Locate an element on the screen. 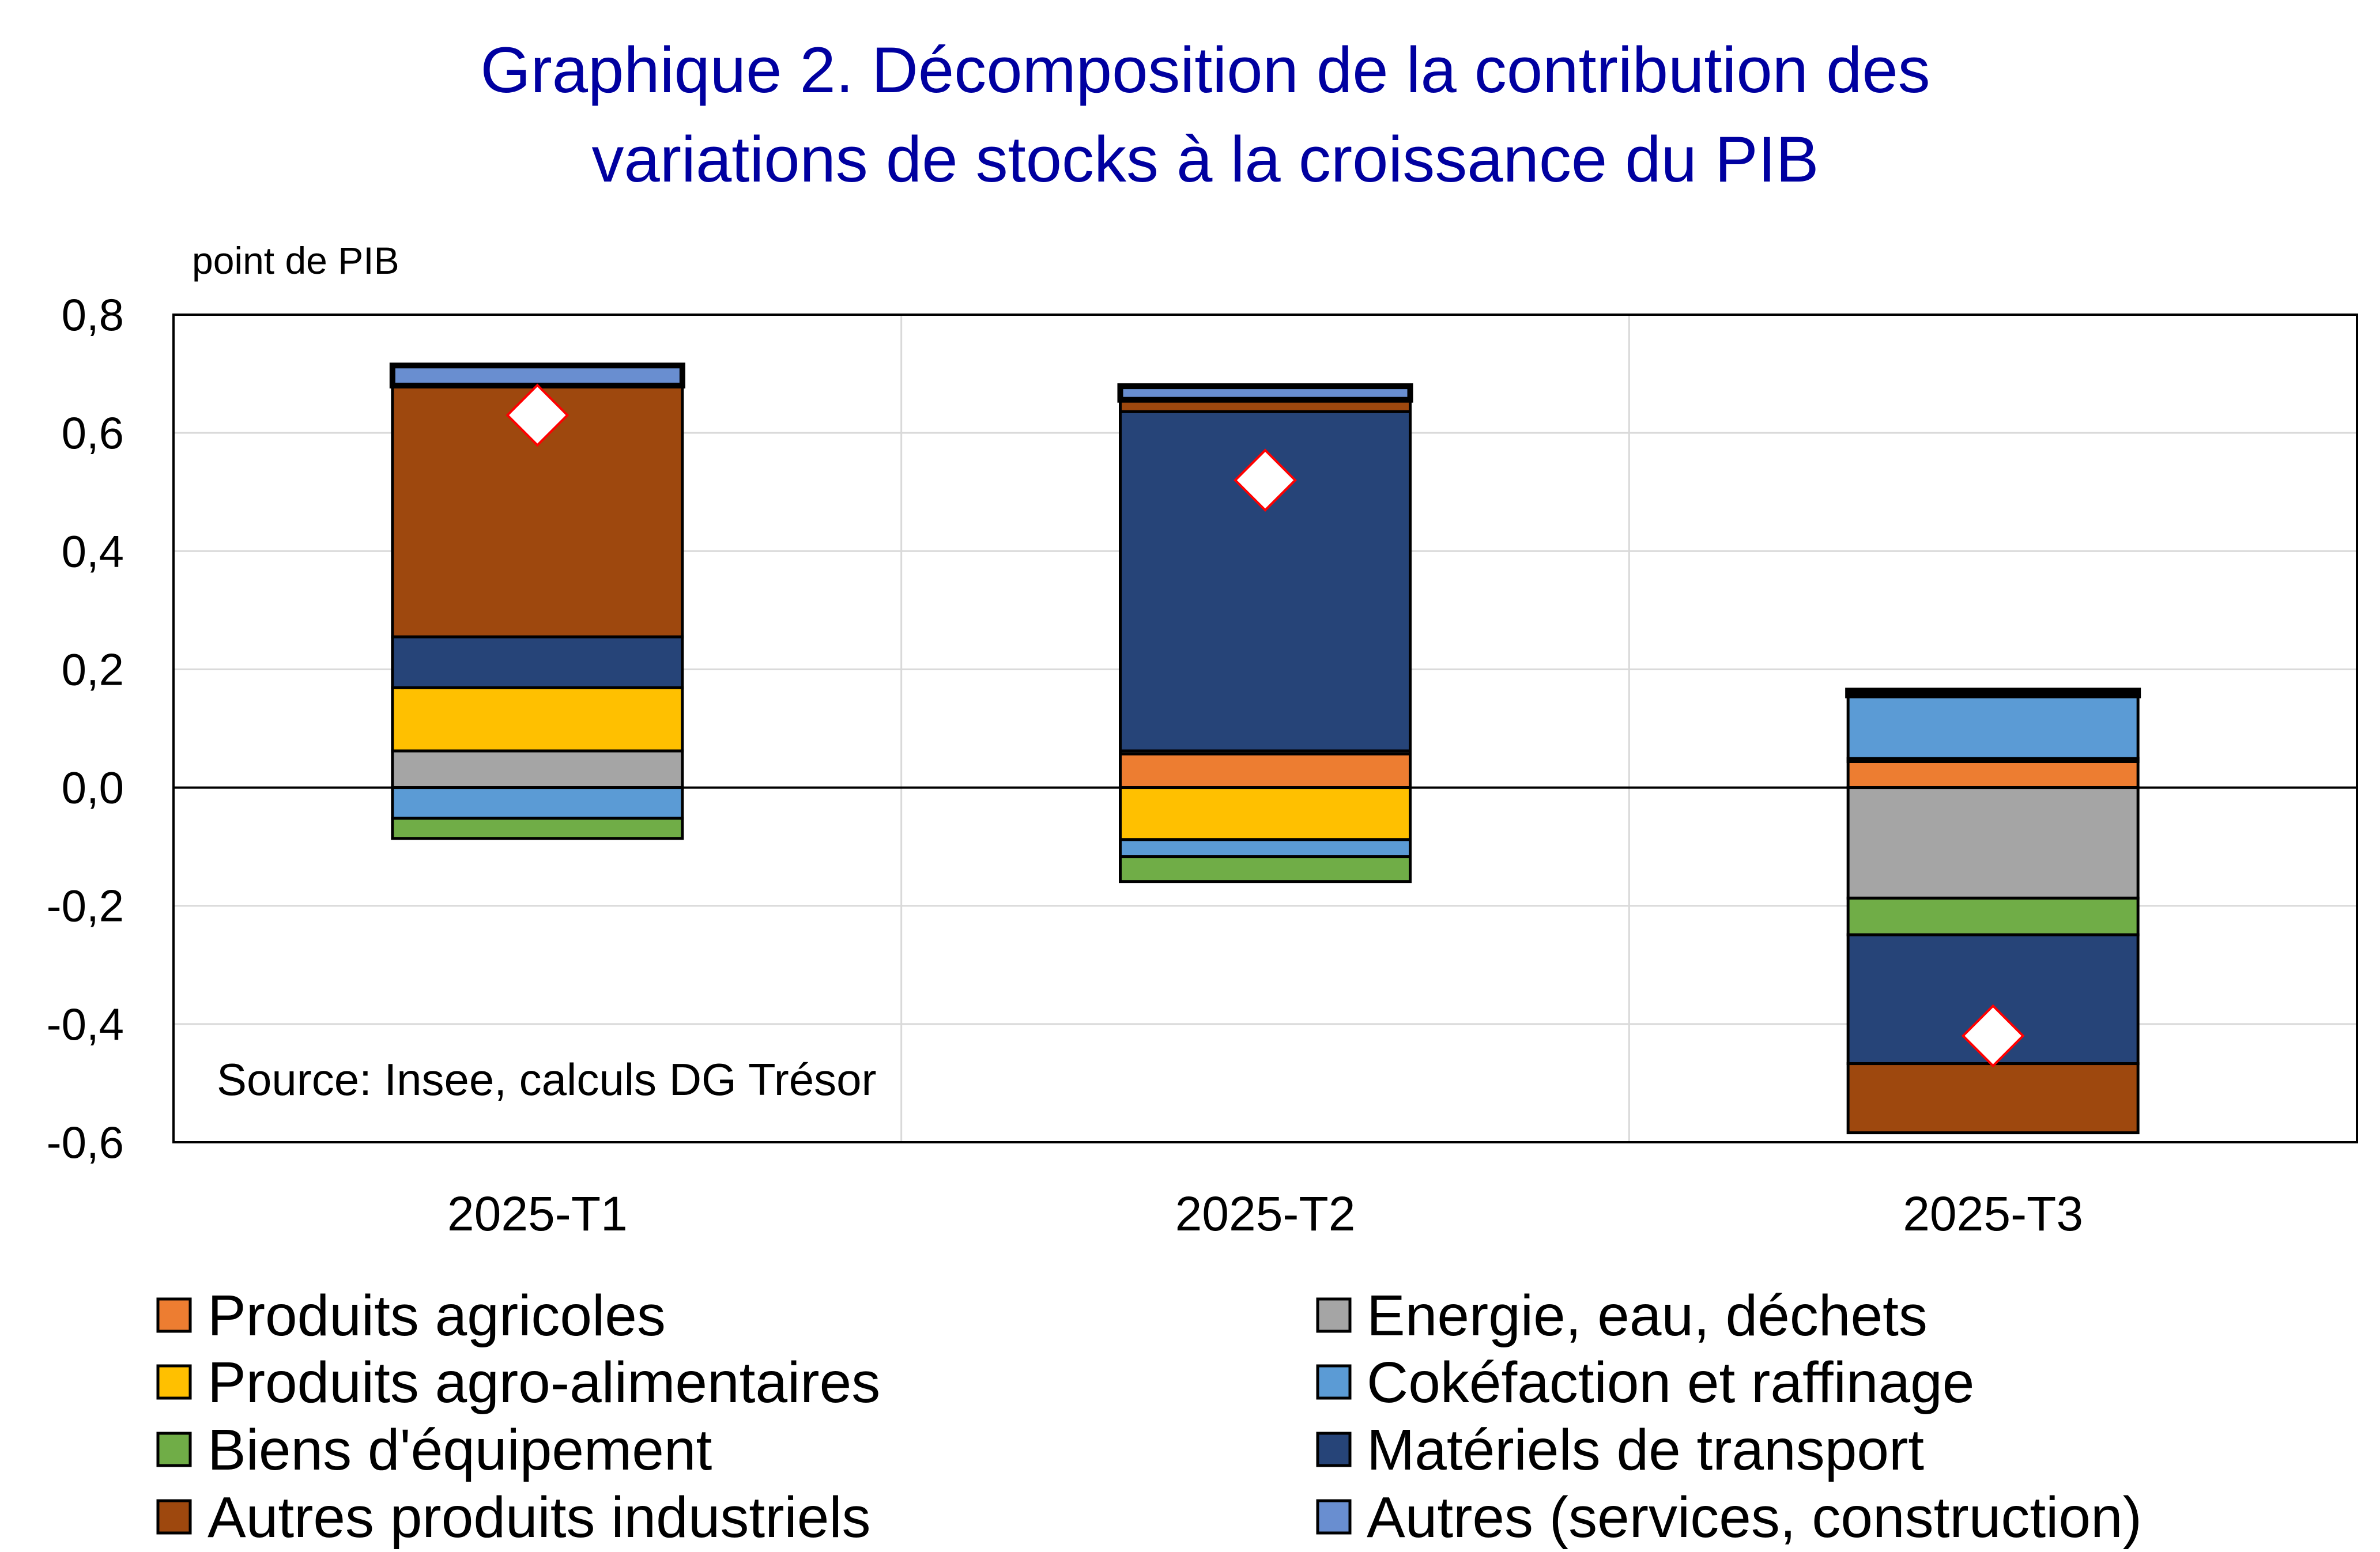 The width and height of the screenshot is (2380, 1552). y-tick-label: -0,2 is located at coordinates (85, 906).